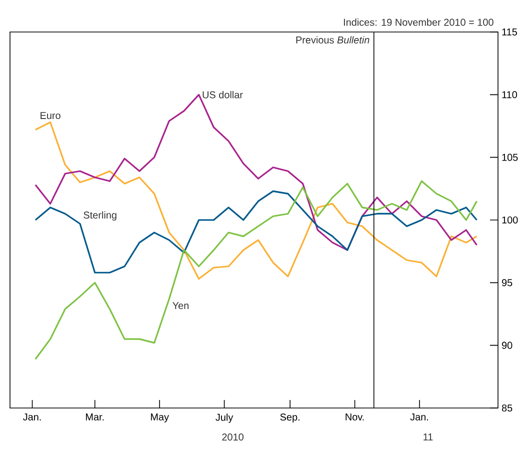 The image size is (532, 452). What do you see at coordinates (233, 437) in the screenshot?
I see `text: 2010` at bounding box center [233, 437].